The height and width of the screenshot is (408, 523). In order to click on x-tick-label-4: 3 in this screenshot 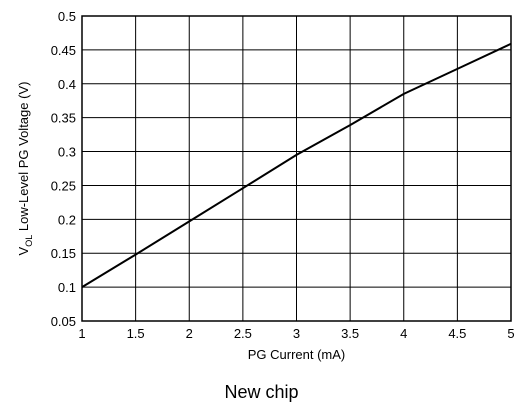, I will do `click(296, 333)`.